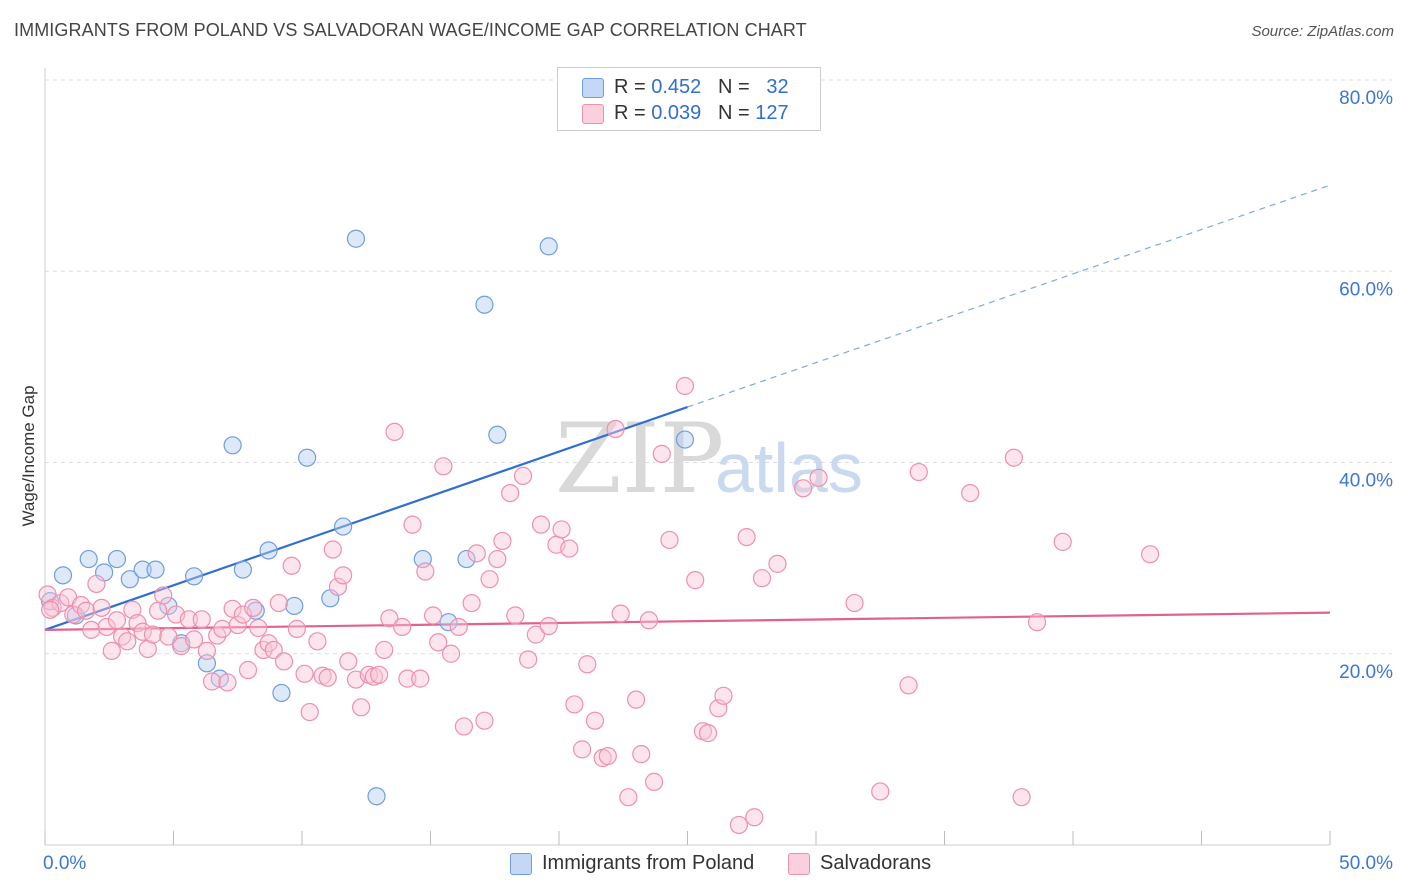  What do you see at coordinates (777, 87) in the screenshot?
I see `legend-n-value: 32` at bounding box center [777, 87].